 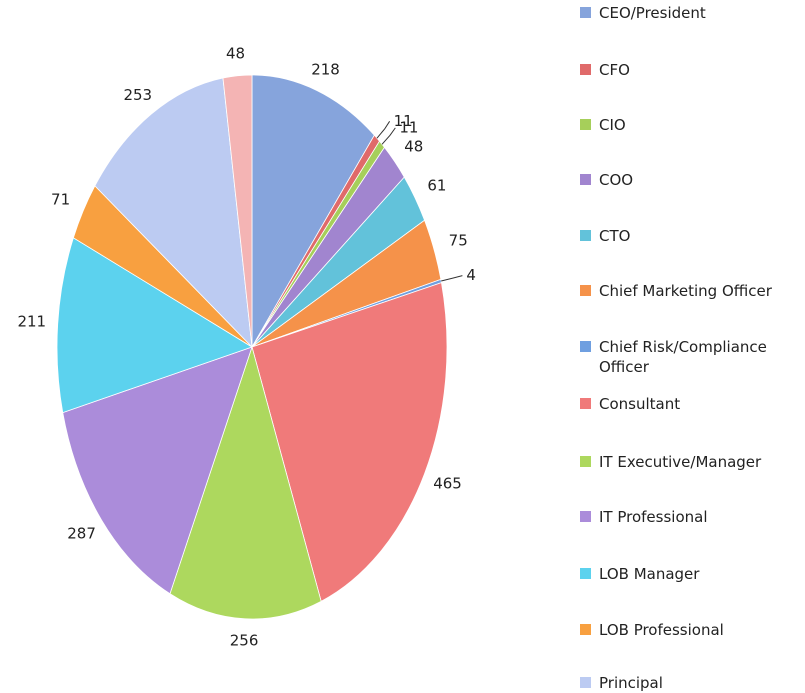 I want to click on legend-item: IT Professional, so click(x=687, y=517).